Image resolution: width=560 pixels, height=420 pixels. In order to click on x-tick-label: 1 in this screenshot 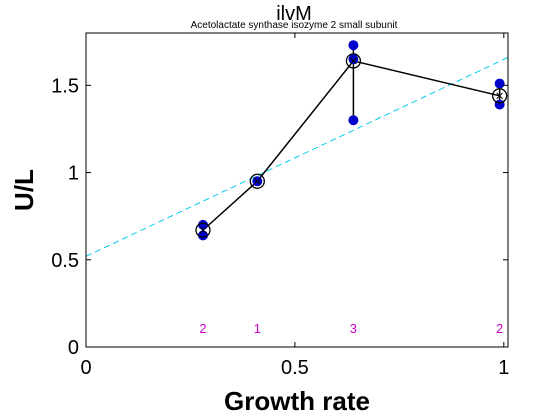, I will do `click(503, 368)`.